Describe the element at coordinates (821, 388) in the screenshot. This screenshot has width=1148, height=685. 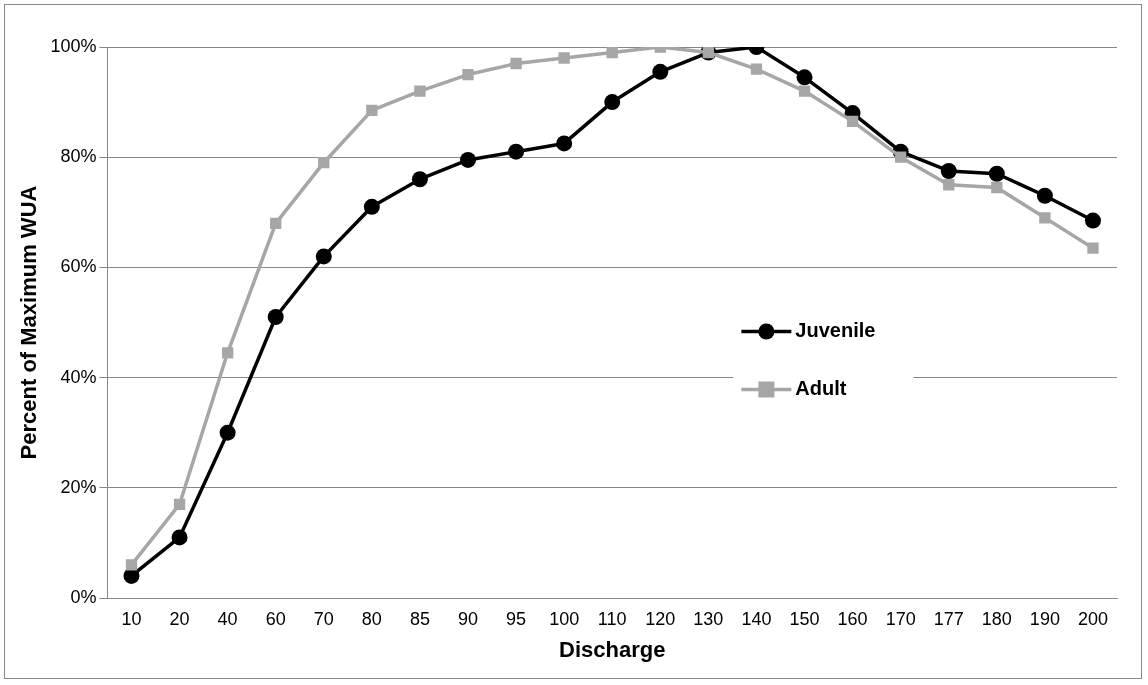
I see `legend-label: Adult` at that location.